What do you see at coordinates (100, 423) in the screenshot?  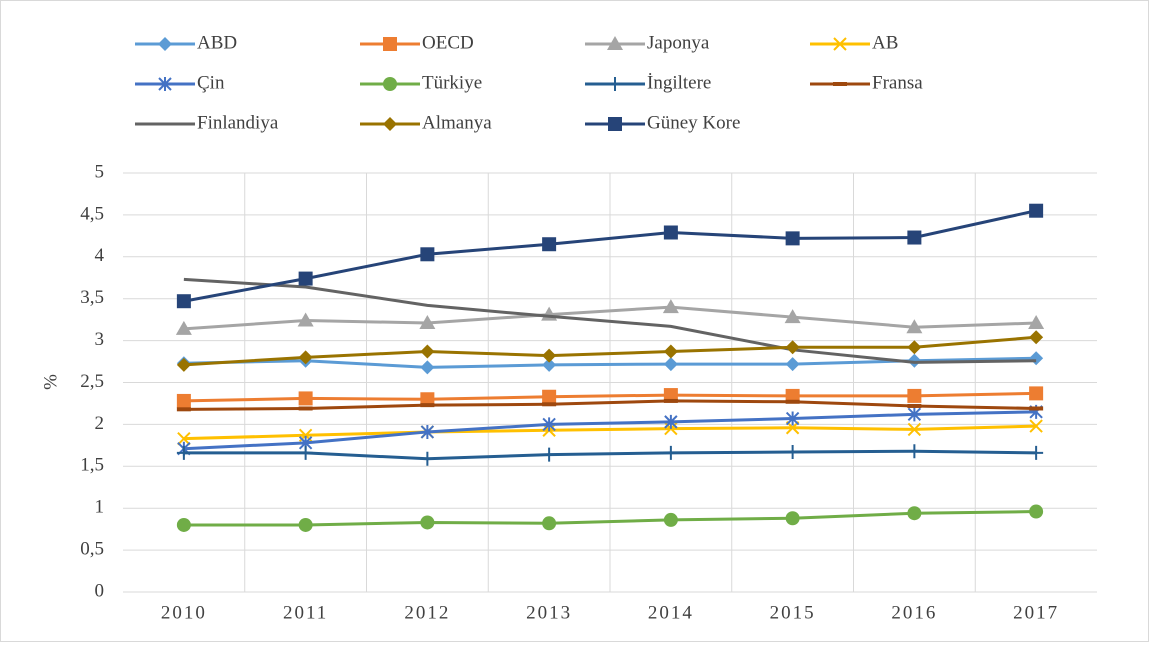 I see `y-tick-label: 2` at bounding box center [100, 423].